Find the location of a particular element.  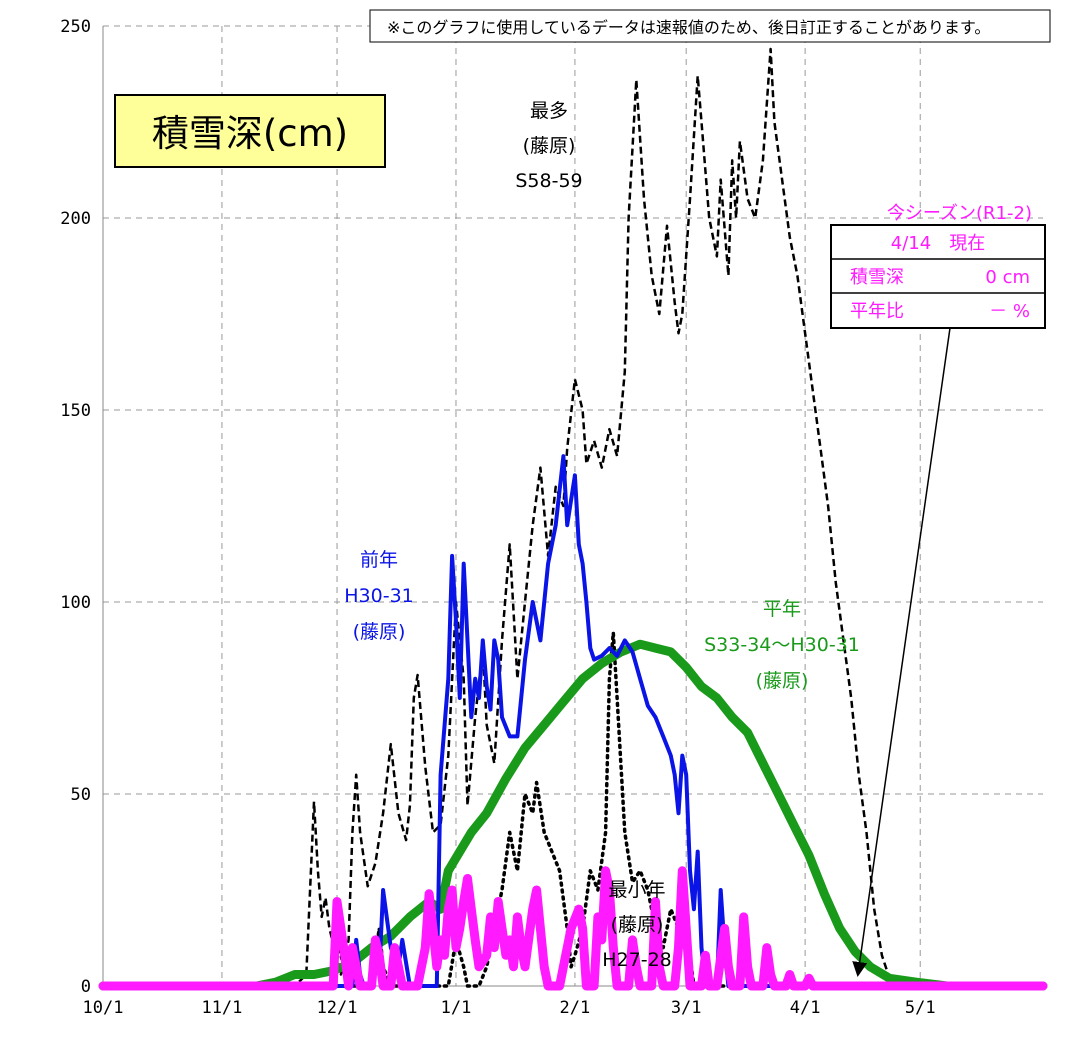

infobox-date: 4/14 現在 is located at coordinates (938, 243).